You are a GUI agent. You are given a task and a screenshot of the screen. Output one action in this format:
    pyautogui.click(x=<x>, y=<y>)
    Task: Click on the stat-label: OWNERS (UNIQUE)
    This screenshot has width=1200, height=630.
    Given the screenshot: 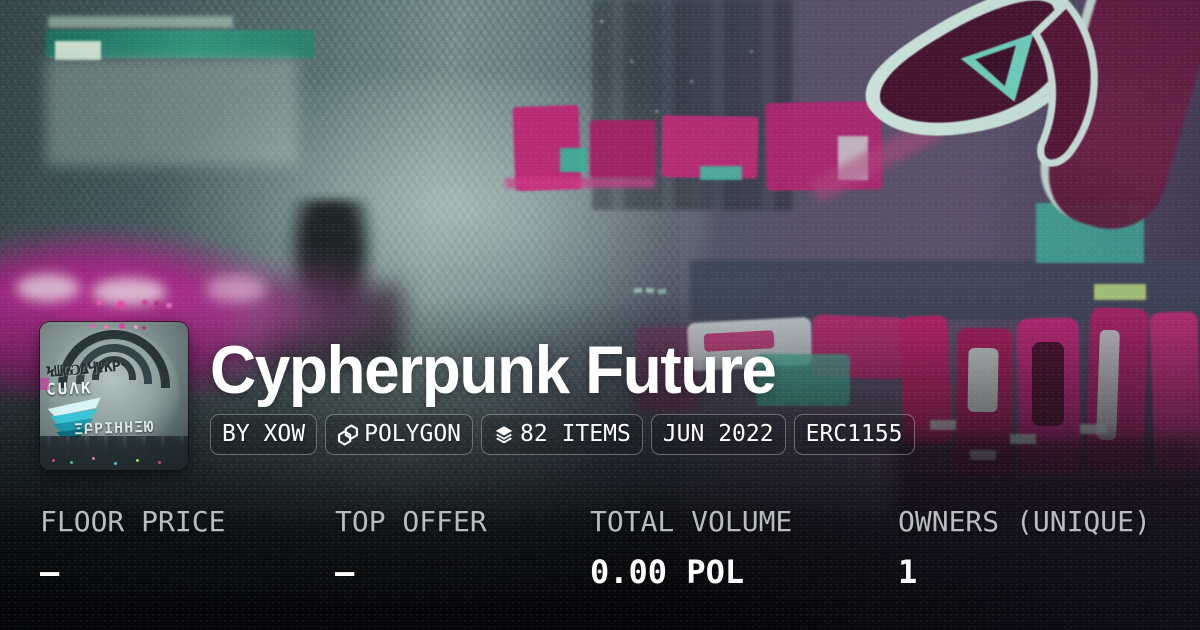 What is the action you would take?
    pyautogui.click(x=1024, y=521)
    